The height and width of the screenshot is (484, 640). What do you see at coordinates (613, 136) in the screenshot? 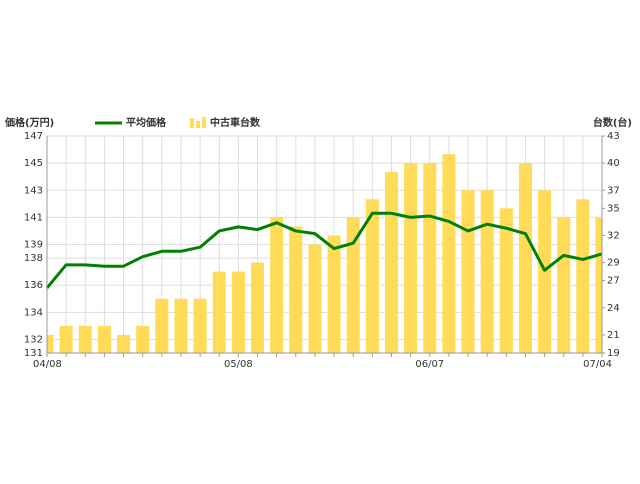
I see `y2-tick-label: 43` at bounding box center [613, 136].